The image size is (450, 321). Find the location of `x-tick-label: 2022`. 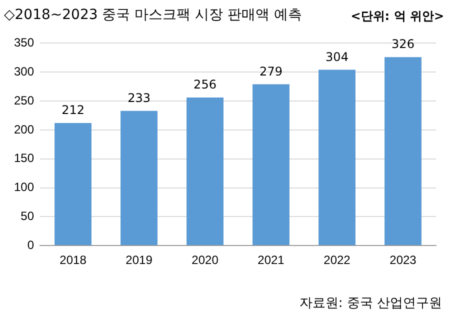

x-tick-label: 2022 is located at coordinates (337, 260).